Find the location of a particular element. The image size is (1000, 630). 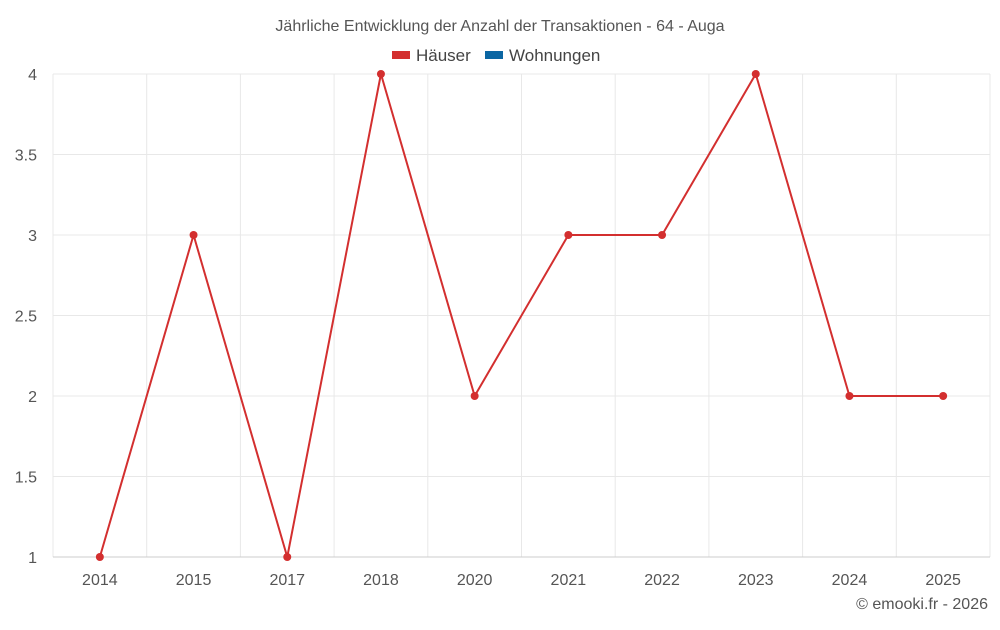

x-axis: 2014 2015 2017 2018 2020 2021 2022 2023 2024 2025 is located at coordinates (521, 580).